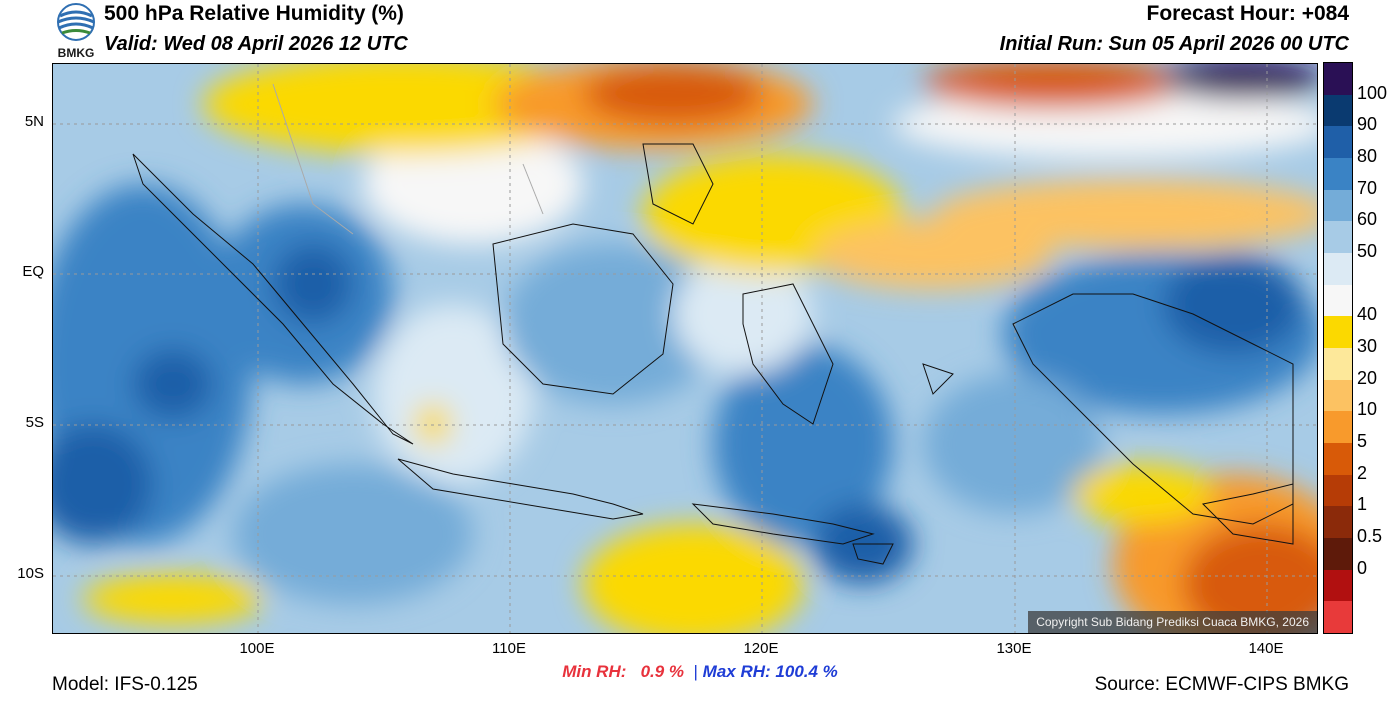  What do you see at coordinates (34, 121) in the screenshot?
I see `lat-label-5n: 5N` at bounding box center [34, 121].